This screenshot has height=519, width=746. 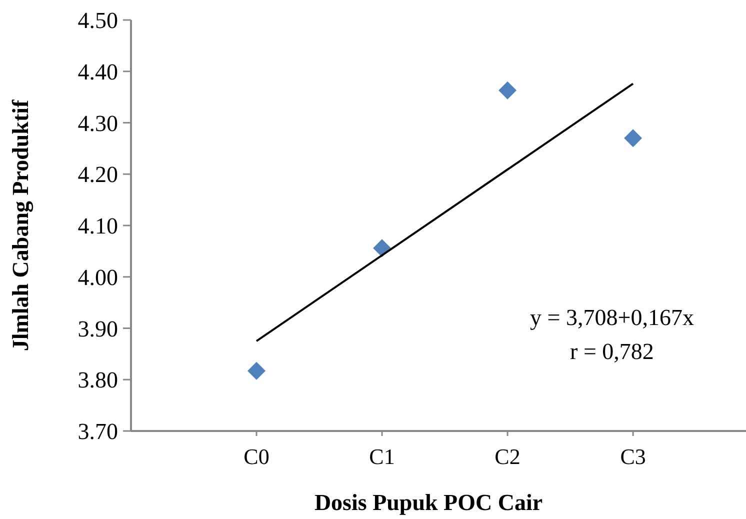 What do you see at coordinates (98, 380) in the screenshot?
I see `y-tick-label: 3.80` at bounding box center [98, 380].